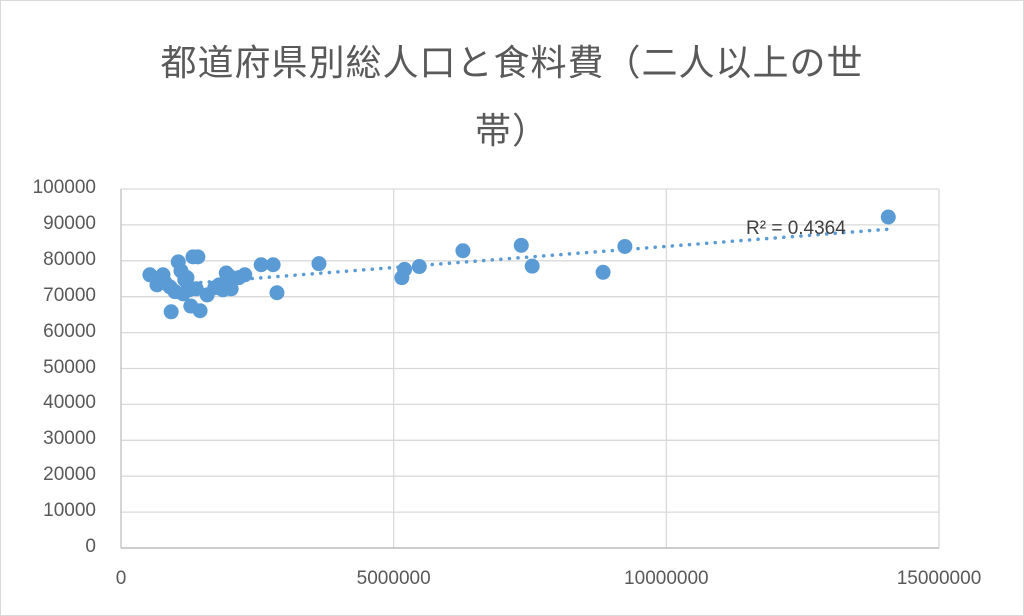  What do you see at coordinates (69, 223) in the screenshot?
I see `y-tick-label: 90000` at bounding box center [69, 223].